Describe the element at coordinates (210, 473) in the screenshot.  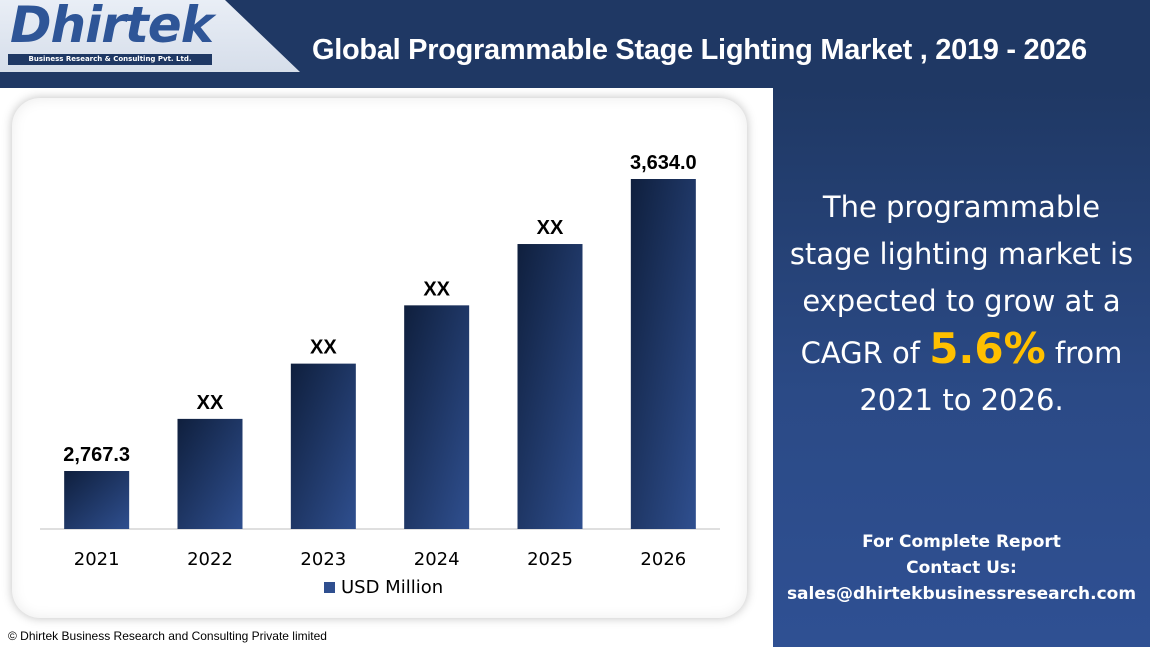
I see `bar-2022` at that location.